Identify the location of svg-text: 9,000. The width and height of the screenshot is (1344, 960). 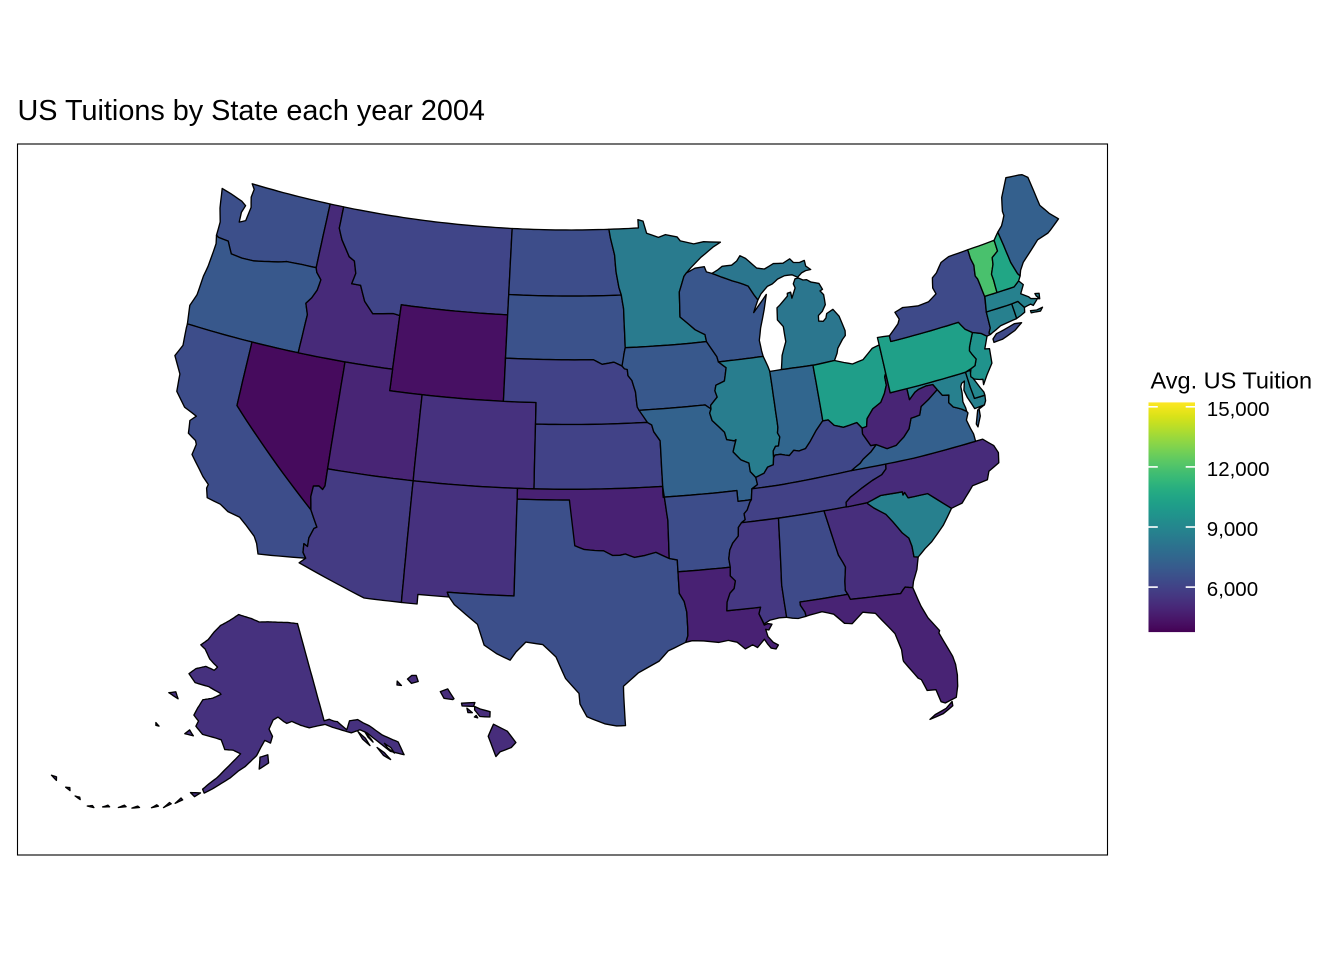
(1232, 529).